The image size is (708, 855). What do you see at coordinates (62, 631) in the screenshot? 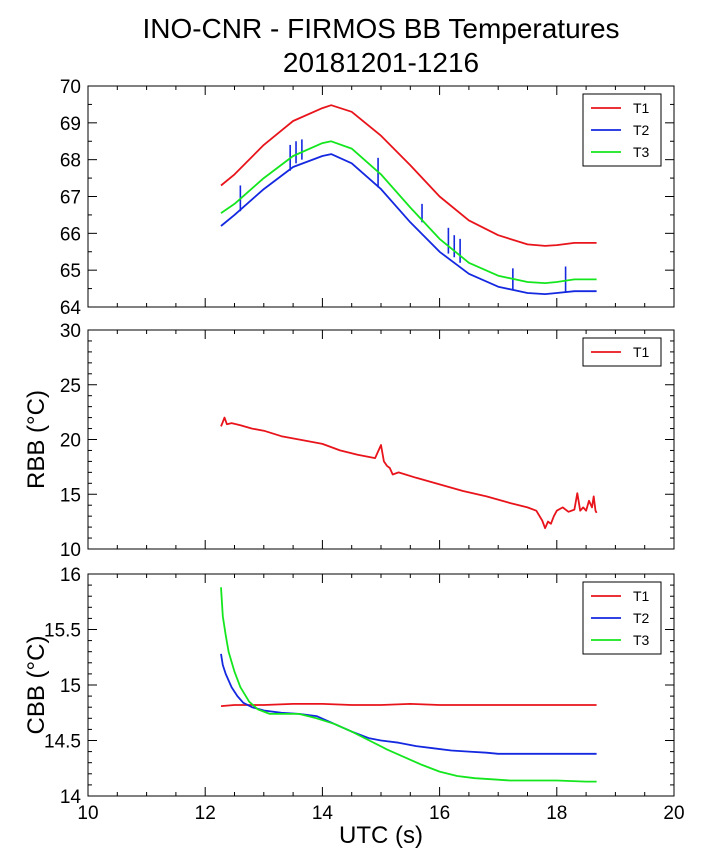
I see `y-tick-label: 15.5` at bounding box center [62, 631].